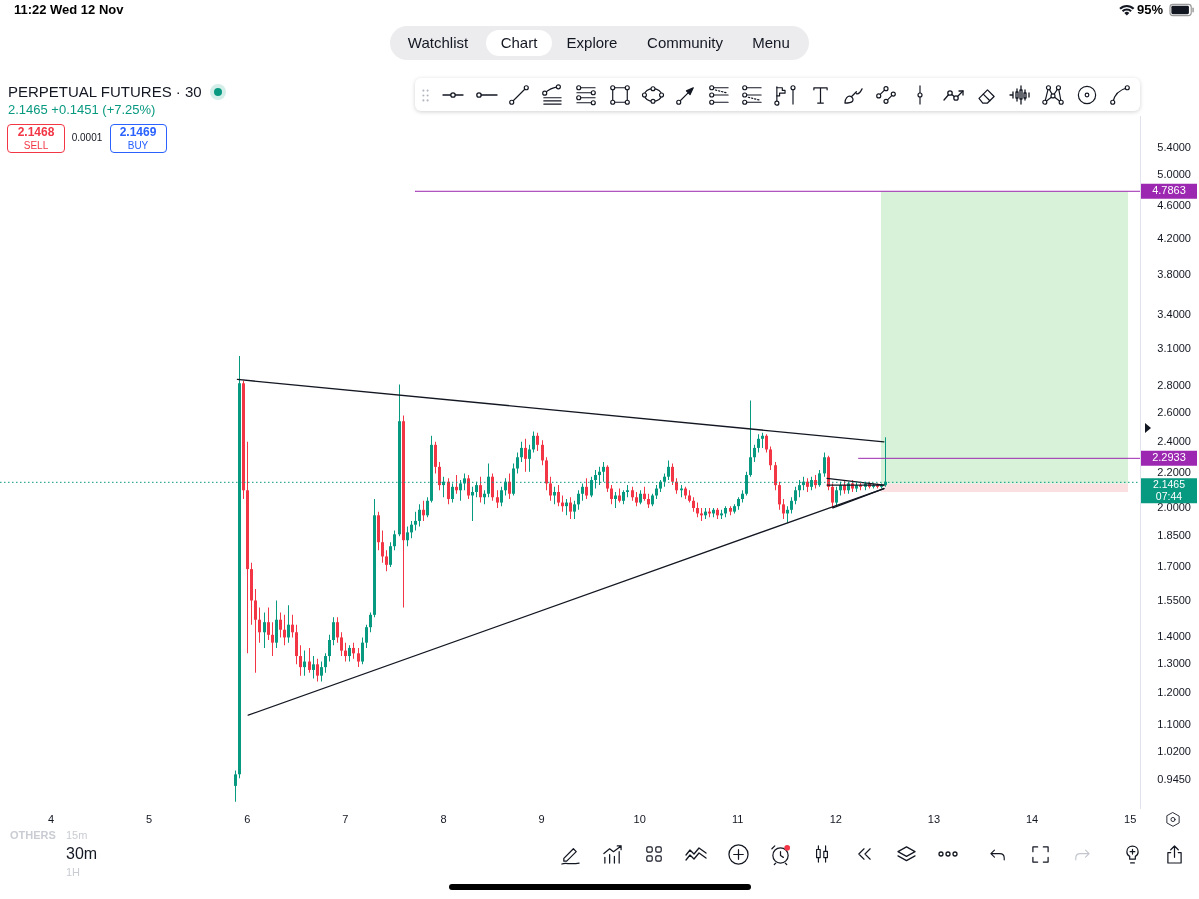  I want to click on x-tick-label: 15, so click(1130, 818).